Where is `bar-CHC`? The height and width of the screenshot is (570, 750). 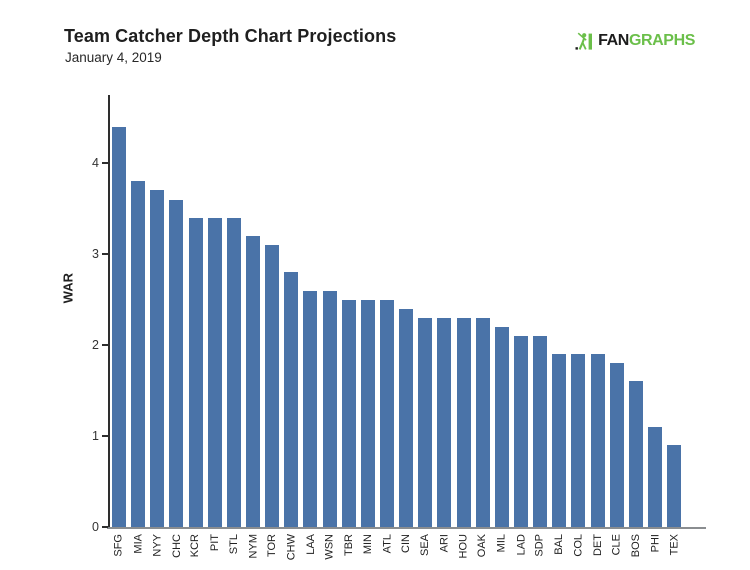 bar-CHC is located at coordinates (176, 363).